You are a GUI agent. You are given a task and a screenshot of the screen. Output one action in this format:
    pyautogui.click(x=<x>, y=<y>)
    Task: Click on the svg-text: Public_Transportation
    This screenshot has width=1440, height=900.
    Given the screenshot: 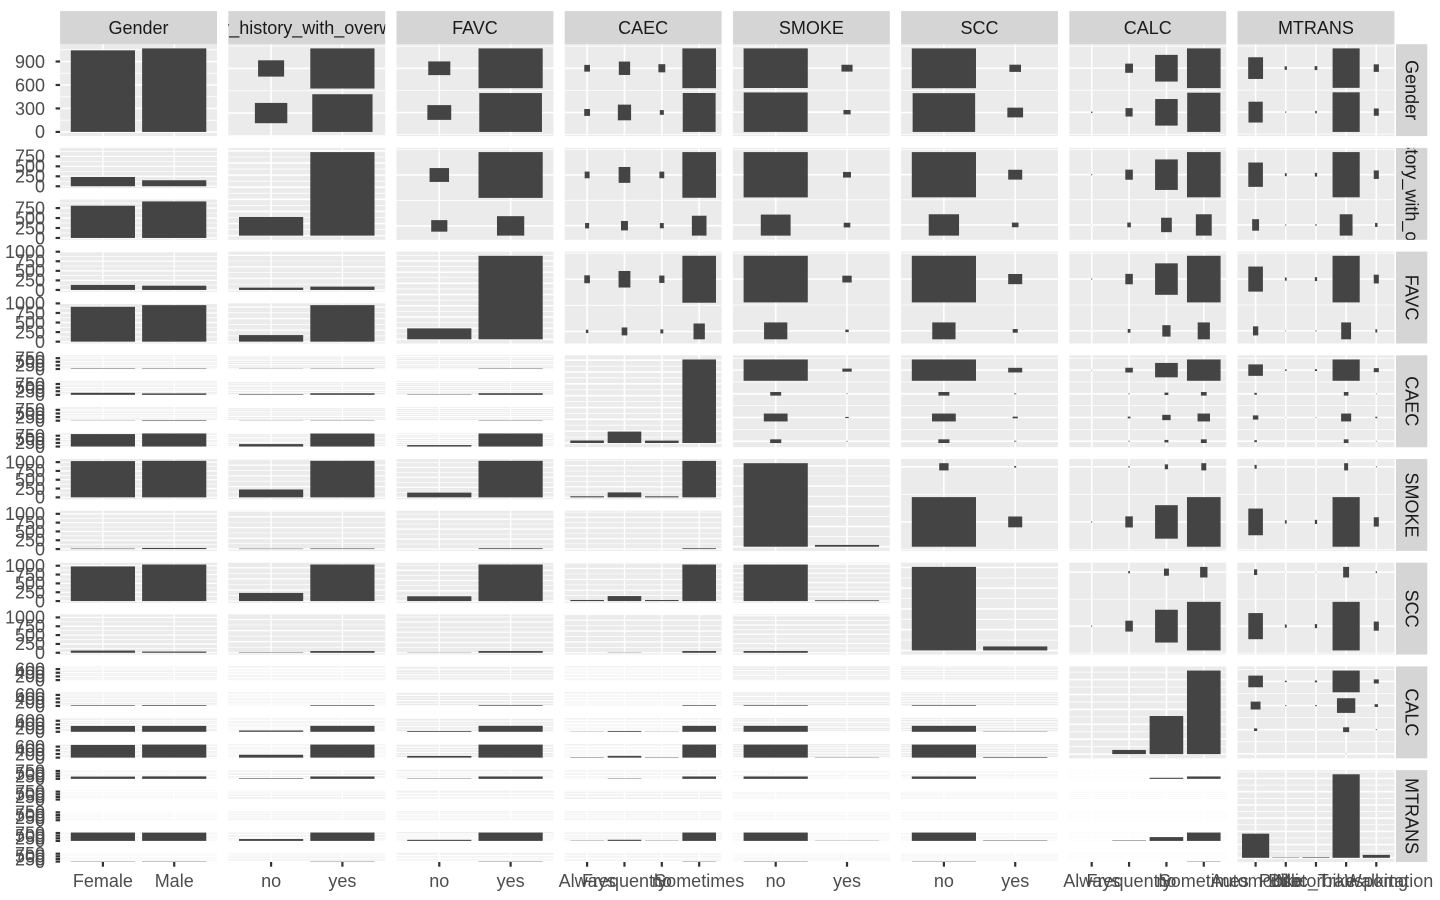 What is the action you would take?
    pyautogui.click(x=1346, y=881)
    